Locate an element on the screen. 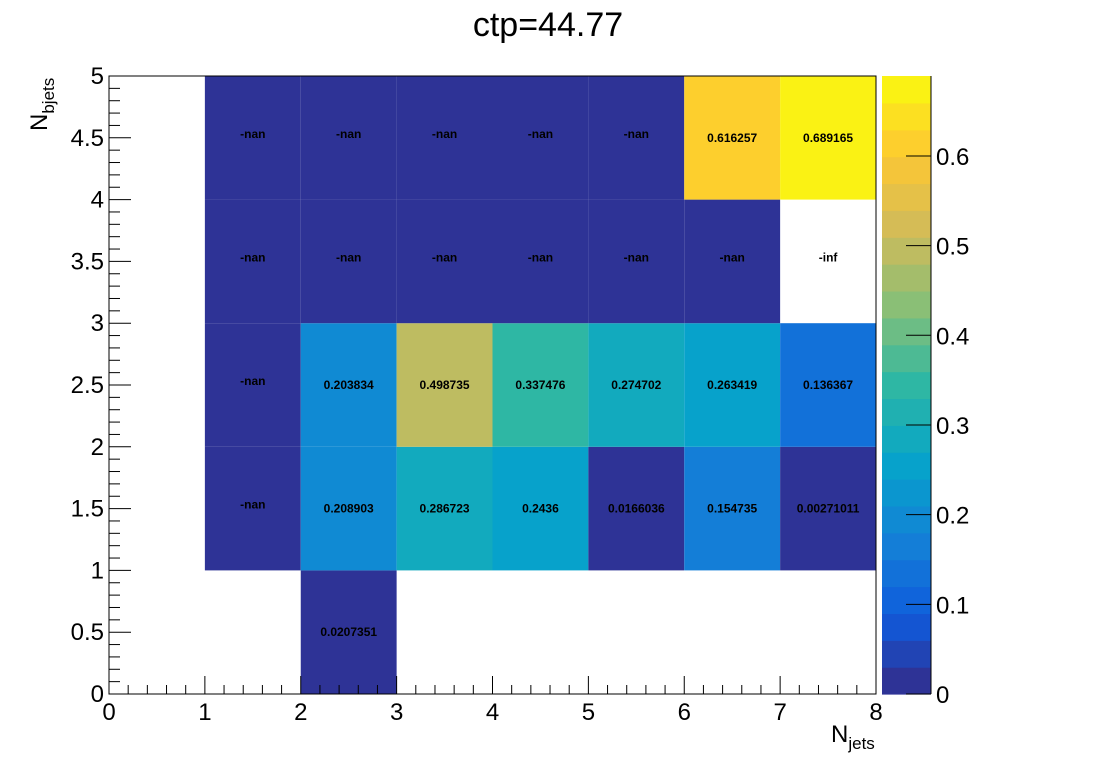  x-axis-label-main: N is located at coordinates (839, 734).